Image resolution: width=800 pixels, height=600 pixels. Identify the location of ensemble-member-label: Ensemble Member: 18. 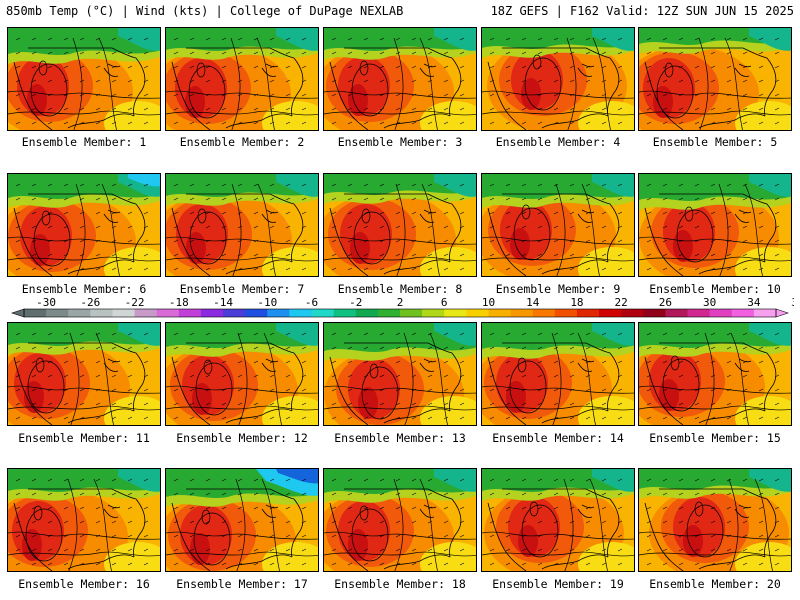
(400, 584).